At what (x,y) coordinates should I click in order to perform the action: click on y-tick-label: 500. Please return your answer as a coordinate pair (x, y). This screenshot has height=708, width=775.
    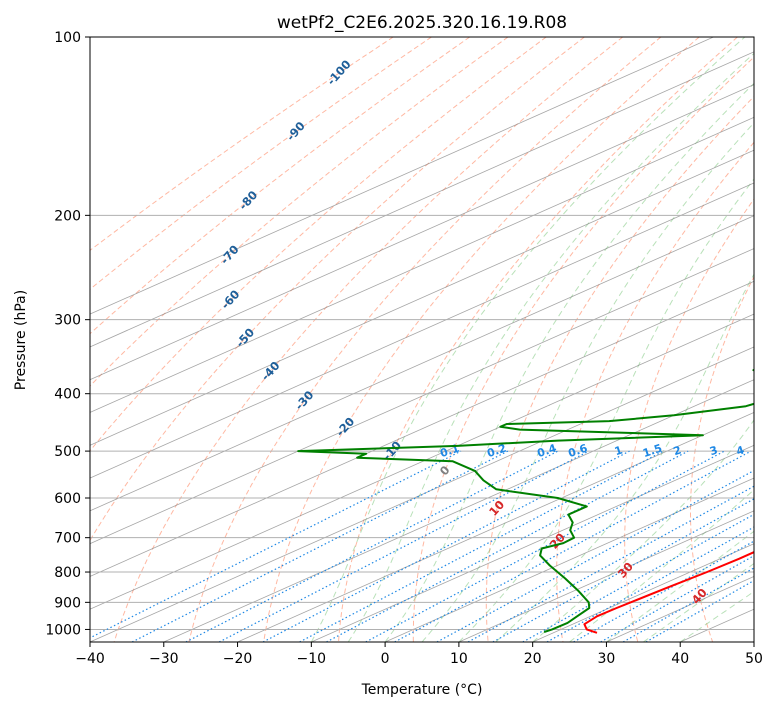
    Looking at the image, I should click on (67, 452).